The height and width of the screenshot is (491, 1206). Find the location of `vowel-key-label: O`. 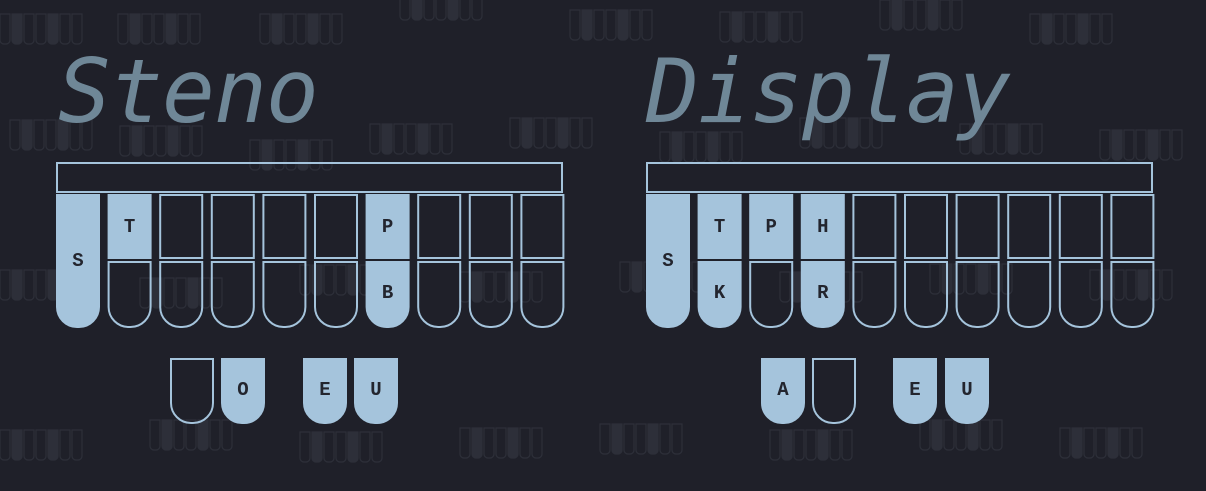

vowel-key-label: O is located at coordinates (242, 390).